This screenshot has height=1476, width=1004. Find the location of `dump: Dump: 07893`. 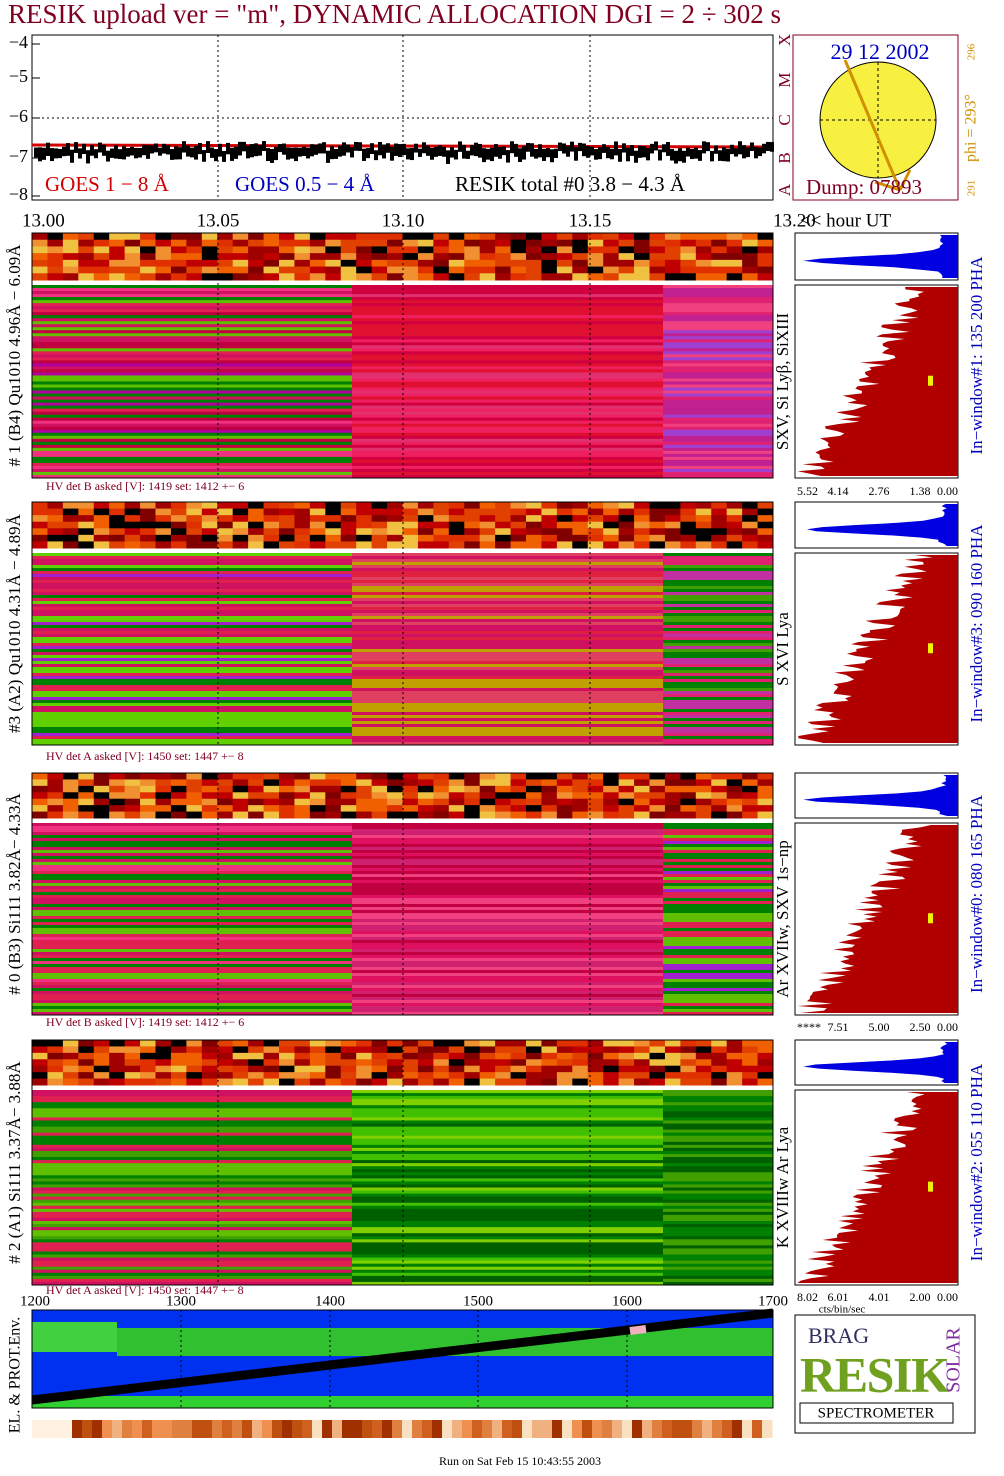

dump: Dump: 07893 is located at coordinates (864, 187).